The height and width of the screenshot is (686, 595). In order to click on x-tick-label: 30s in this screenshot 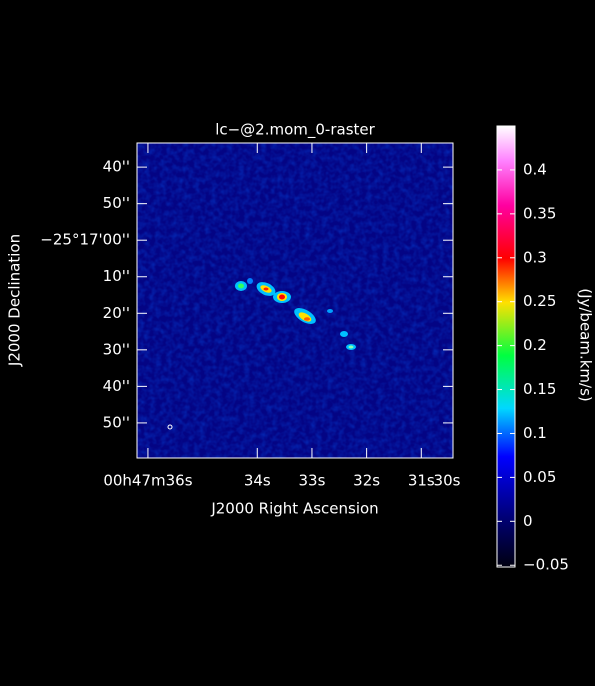, I will do `click(447, 481)`.